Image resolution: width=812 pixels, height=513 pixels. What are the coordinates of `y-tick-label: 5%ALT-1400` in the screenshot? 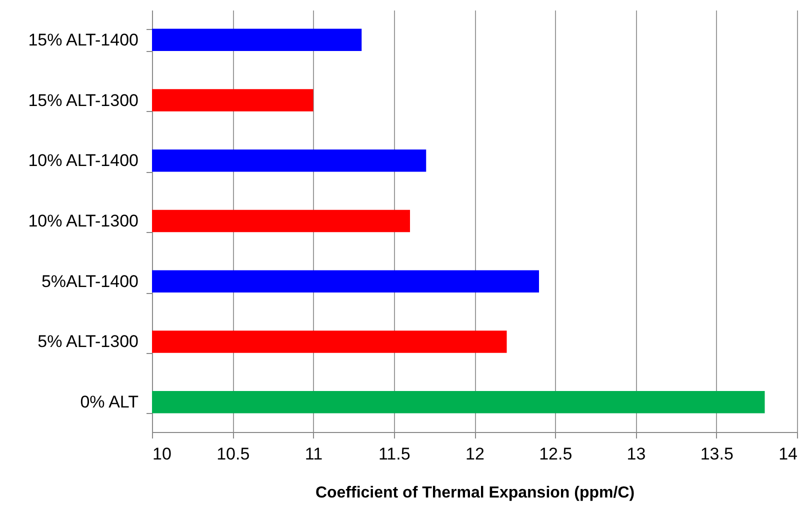 It's located at (89, 281).